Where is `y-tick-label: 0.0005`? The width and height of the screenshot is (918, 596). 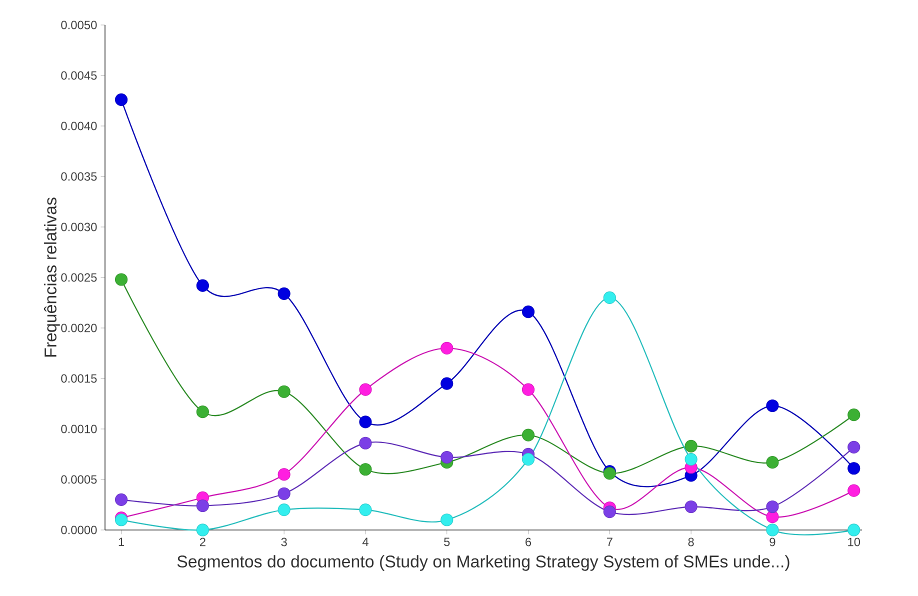
y-tick-label: 0.0005 is located at coordinates (79, 479).